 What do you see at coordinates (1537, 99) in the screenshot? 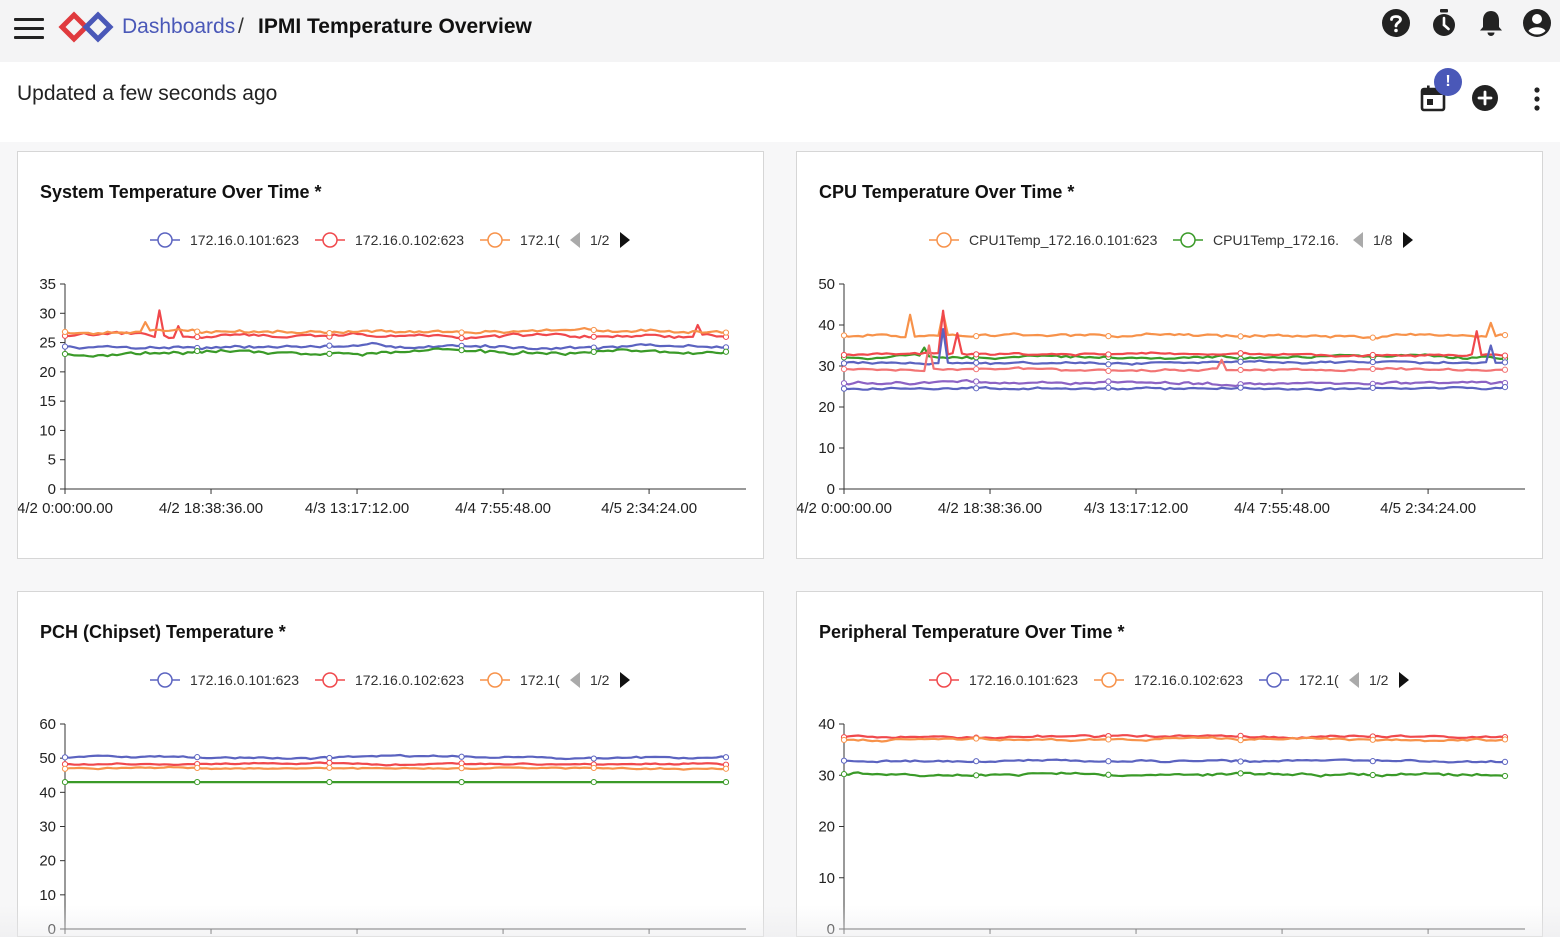
I see `more-vert-icon` at bounding box center [1537, 99].